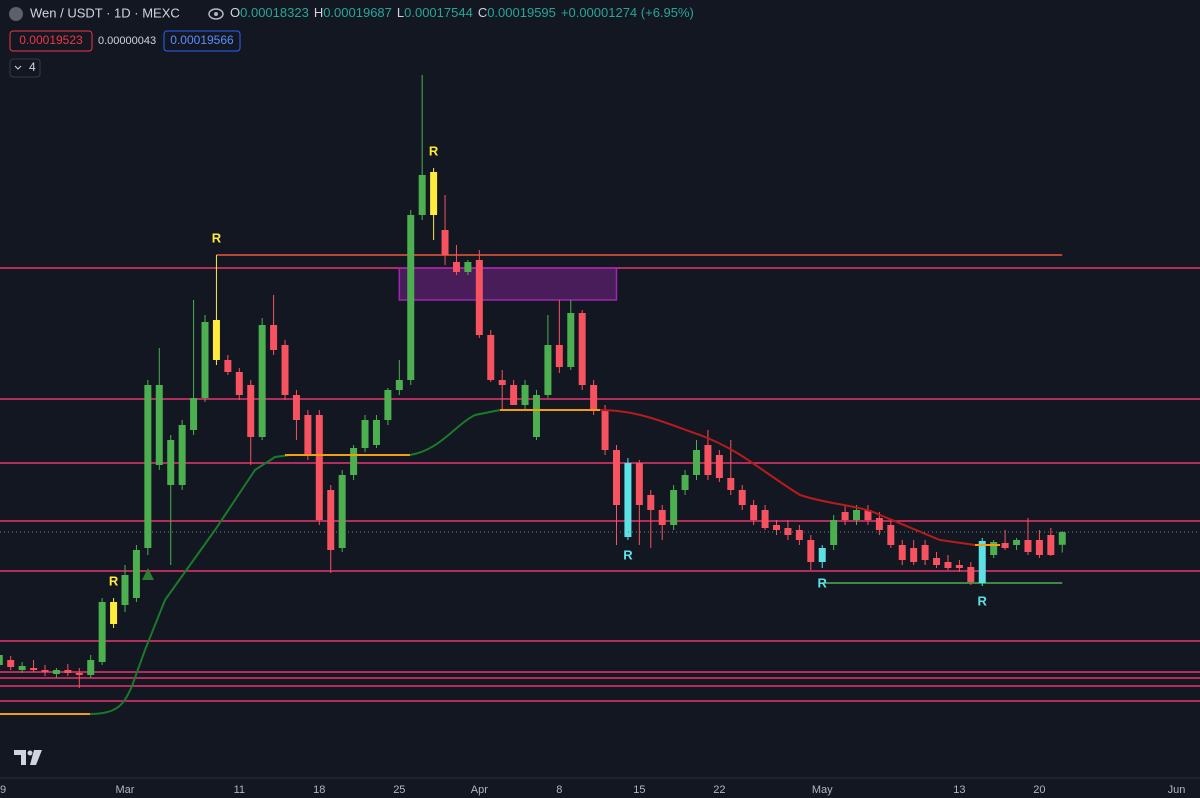  What do you see at coordinates (239, 790) in the screenshot?
I see `x-tick-label: 11` at bounding box center [239, 790].